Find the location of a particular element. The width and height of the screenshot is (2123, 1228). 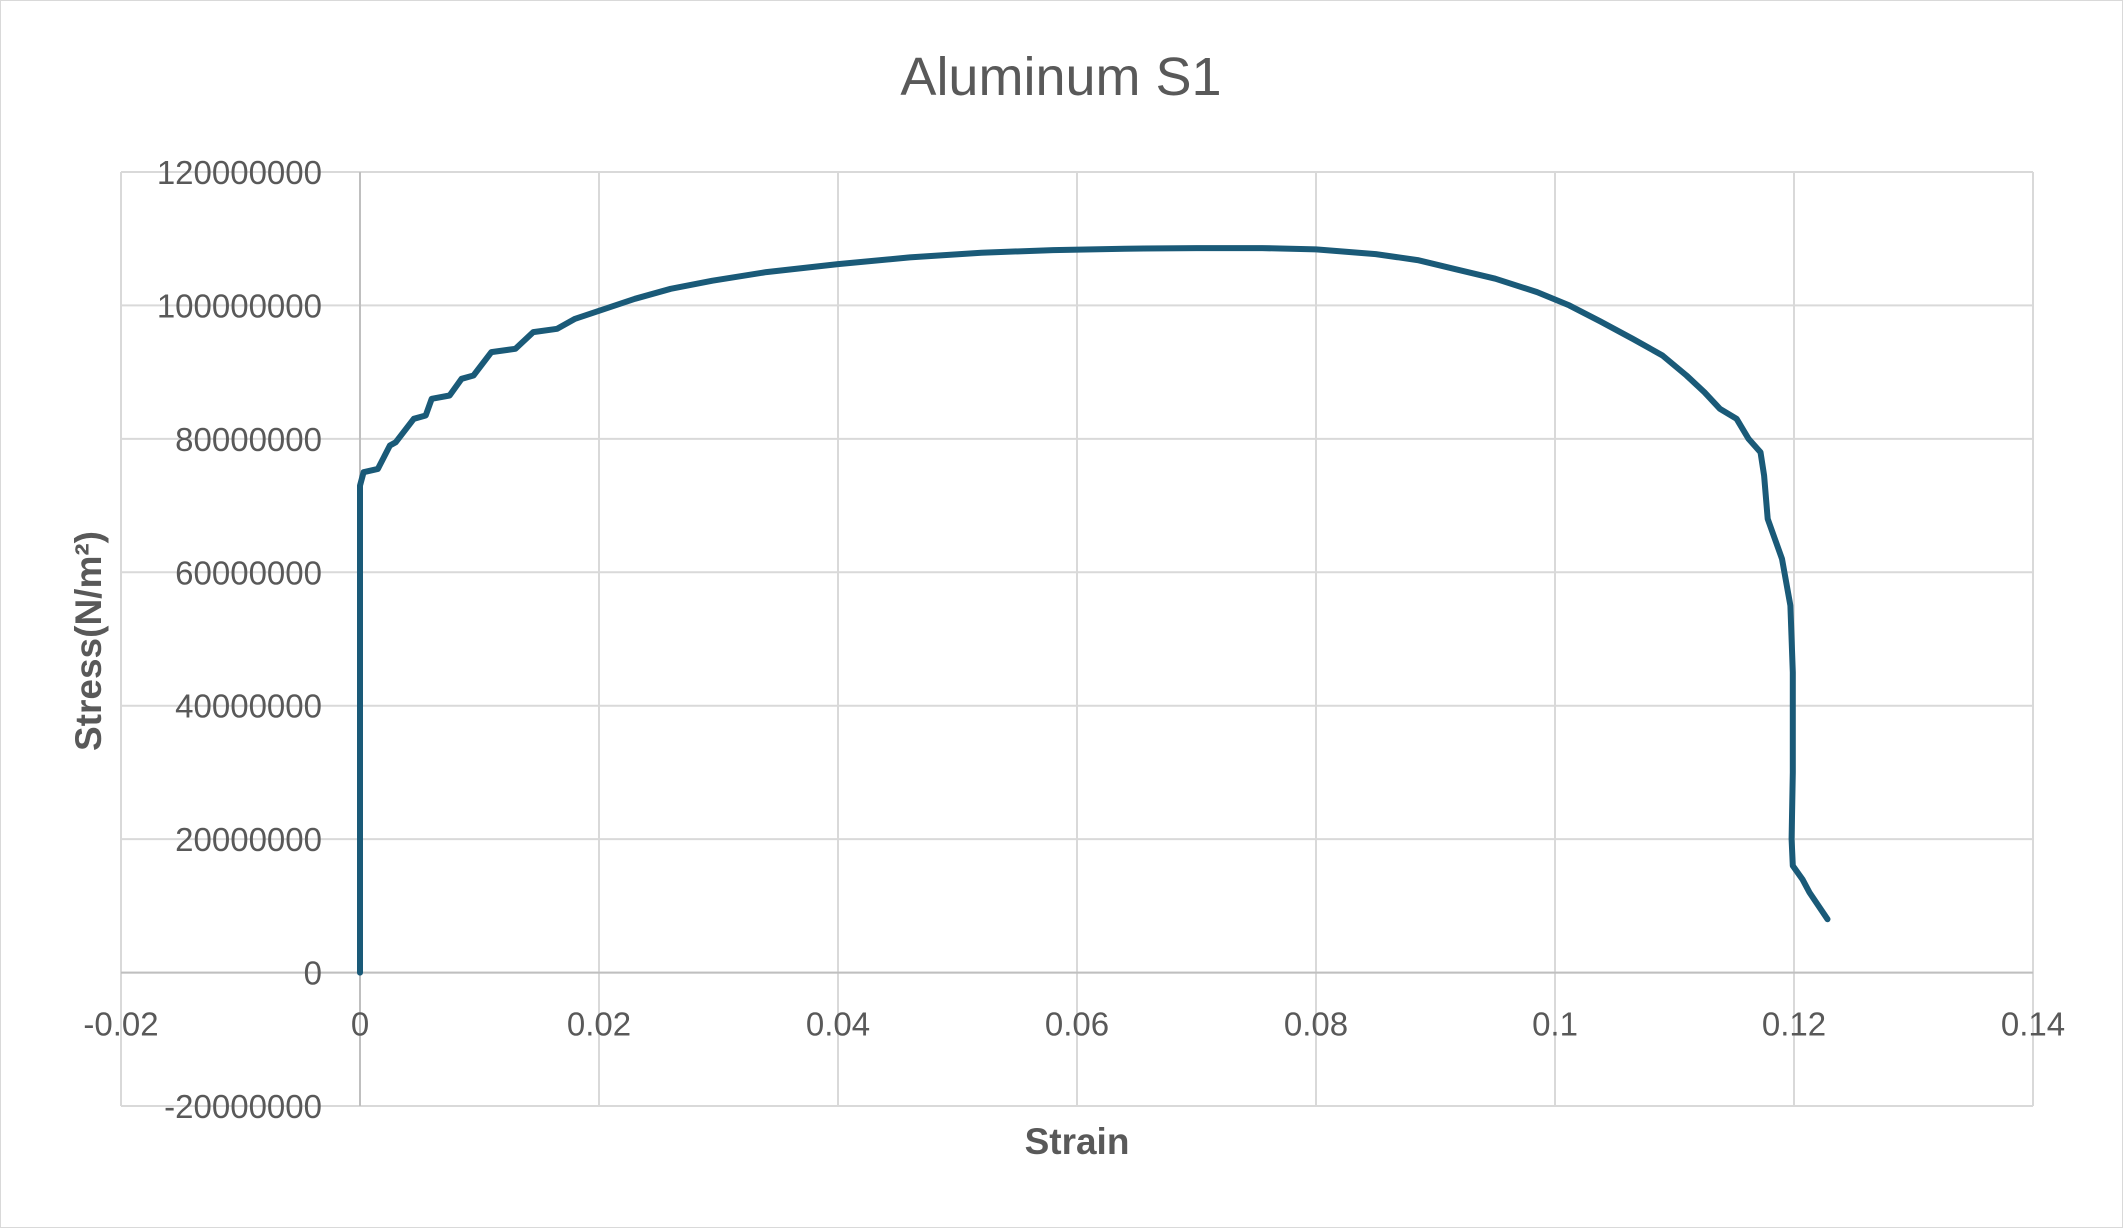

x-tick-label: 0 is located at coordinates (360, 1024).